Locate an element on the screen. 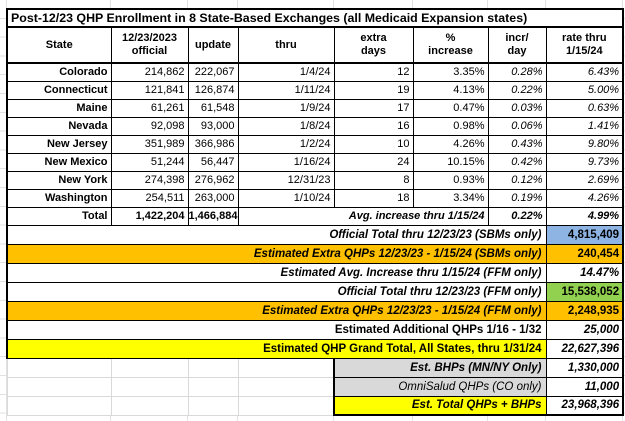 The image size is (625, 421). cell-extra-days: 24 is located at coordinates (373, 162).